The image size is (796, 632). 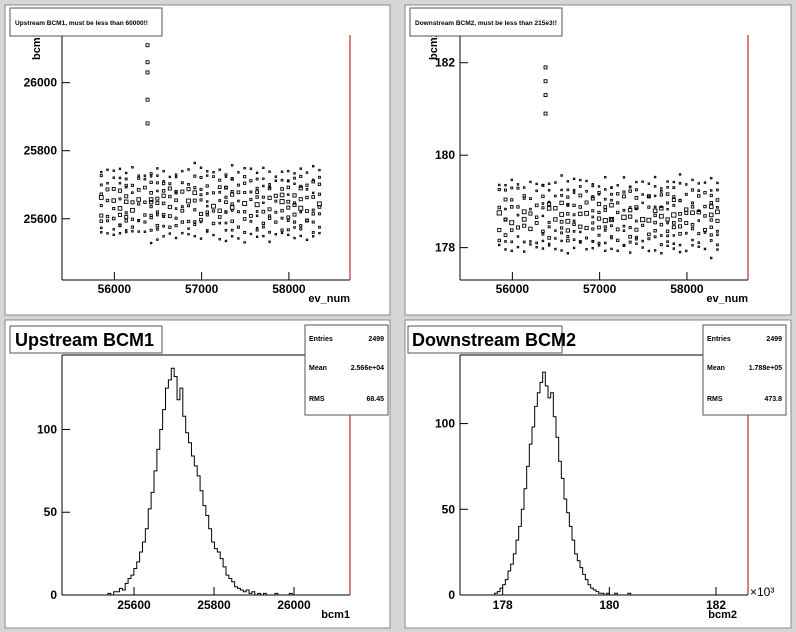 I want to click on title-box: Downstream BCM2, so click(x=491, y=339).